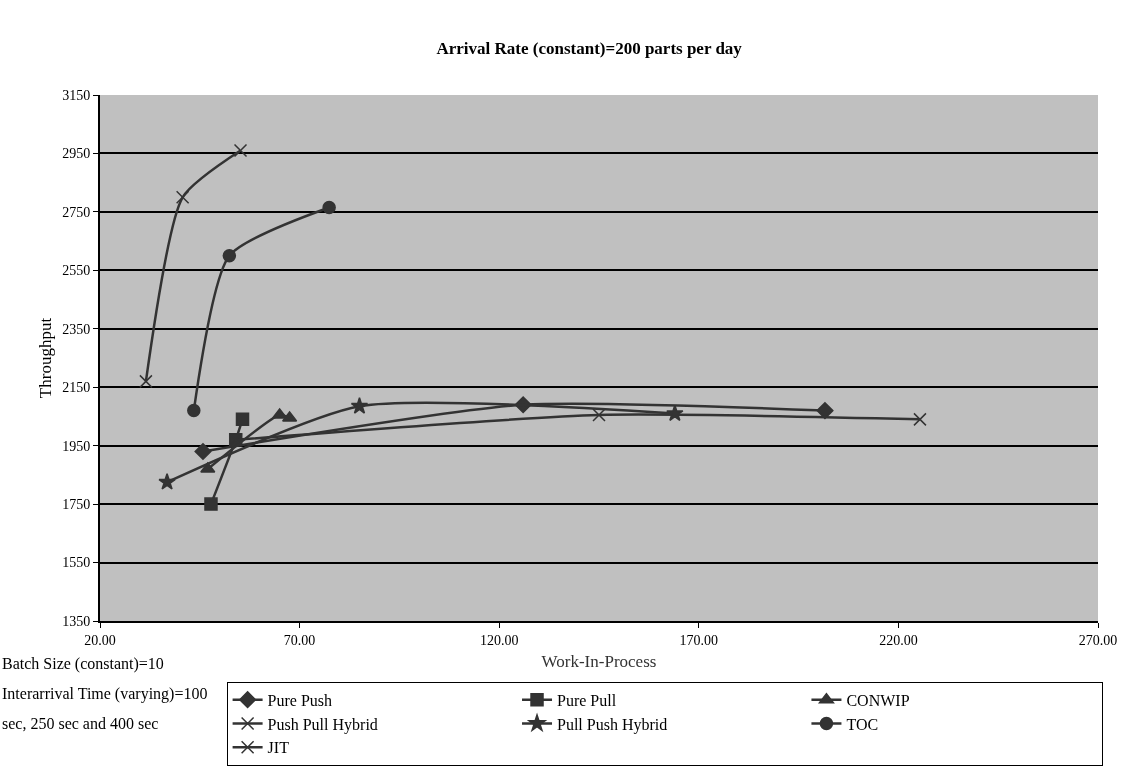 The width and height of the screenshot is (1133, 766). Describe the element at coordinates (76, 212) in the screenshot. I see `y-tick-label: 2750` at that location.